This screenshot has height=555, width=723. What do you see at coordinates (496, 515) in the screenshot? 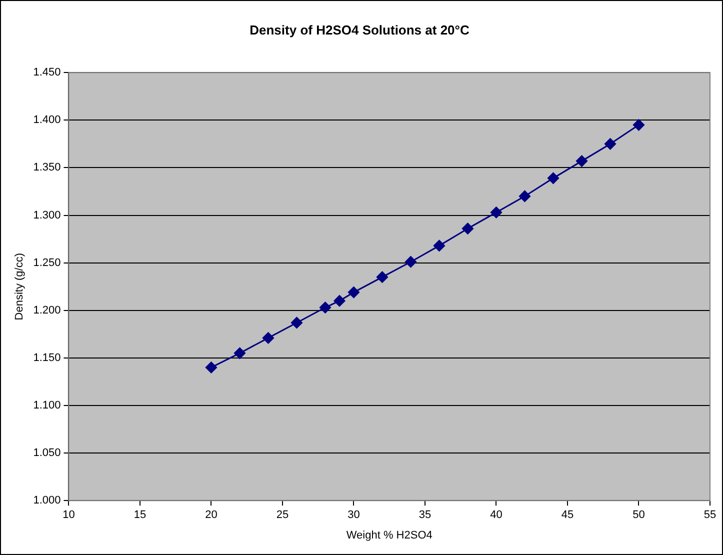
I see `x-tick-label: 40` at bounding box center [496, 515].